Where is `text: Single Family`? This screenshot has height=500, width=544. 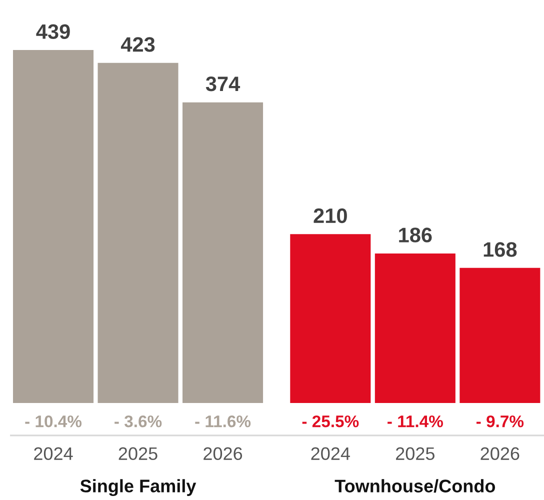 text: Single Family is located at coordinates (138, 487).